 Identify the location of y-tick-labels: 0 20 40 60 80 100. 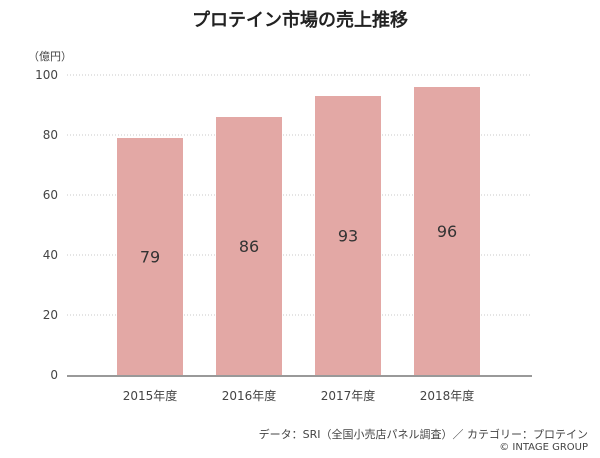
(46, 225).